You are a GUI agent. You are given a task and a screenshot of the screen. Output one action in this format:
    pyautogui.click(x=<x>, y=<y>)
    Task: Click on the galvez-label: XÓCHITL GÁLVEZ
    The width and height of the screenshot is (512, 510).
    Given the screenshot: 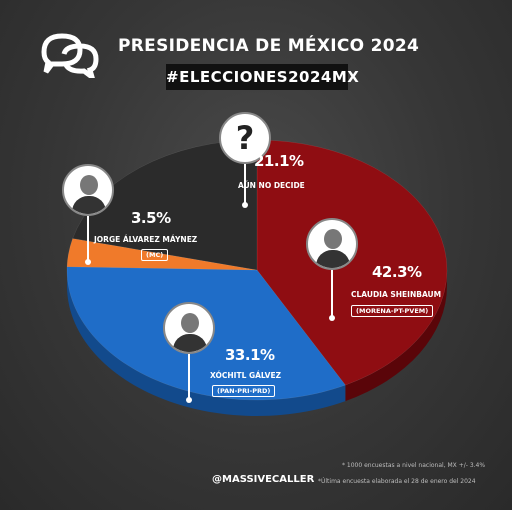 What is the action you would take?
    pyautogui.click(x=246, y=375)
    